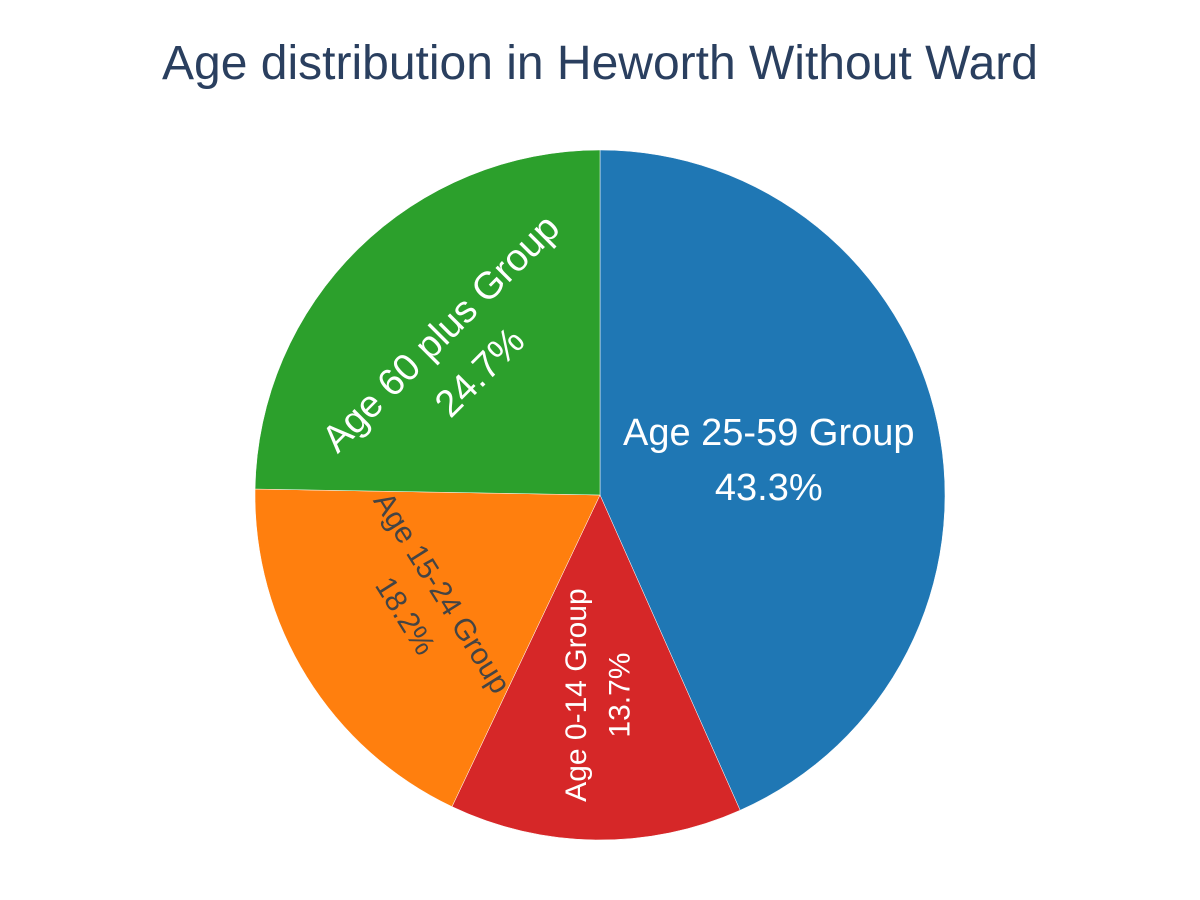  Describe the element at coordinates (598, 694) in the screenshot. I see `slice-label-group: Age 0-14 Group 13.7%` at that location.